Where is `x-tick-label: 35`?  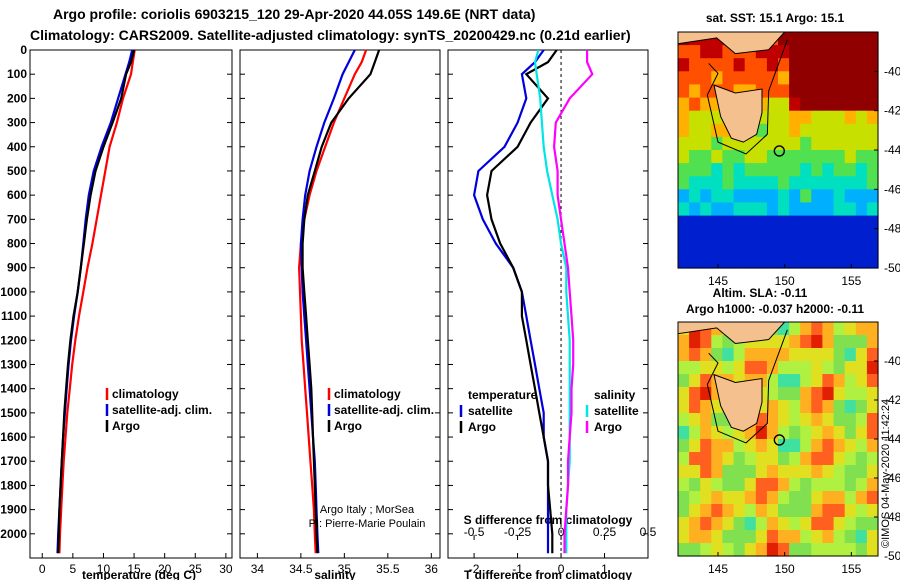
x-tick-label: 35 is located at coordinates (345, 569).